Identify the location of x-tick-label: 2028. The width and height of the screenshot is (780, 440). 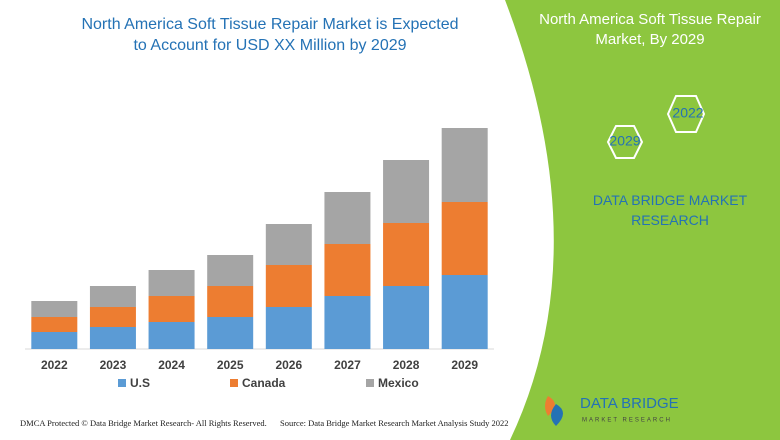
(406, 365).